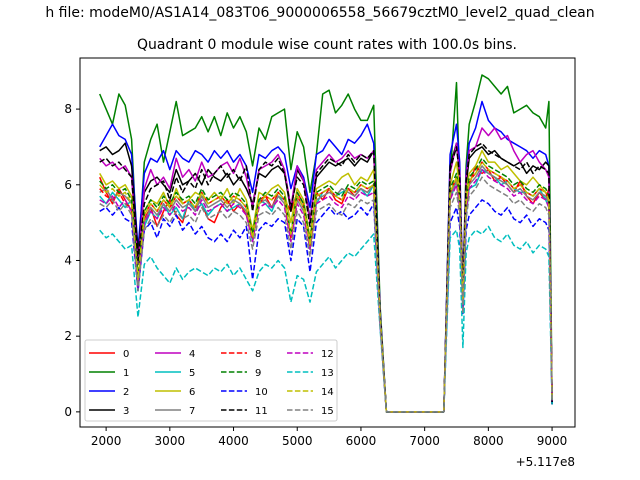 This screenshot has height=480, width=640. I want to click on y-tick-label: 4, so click(68, 260).